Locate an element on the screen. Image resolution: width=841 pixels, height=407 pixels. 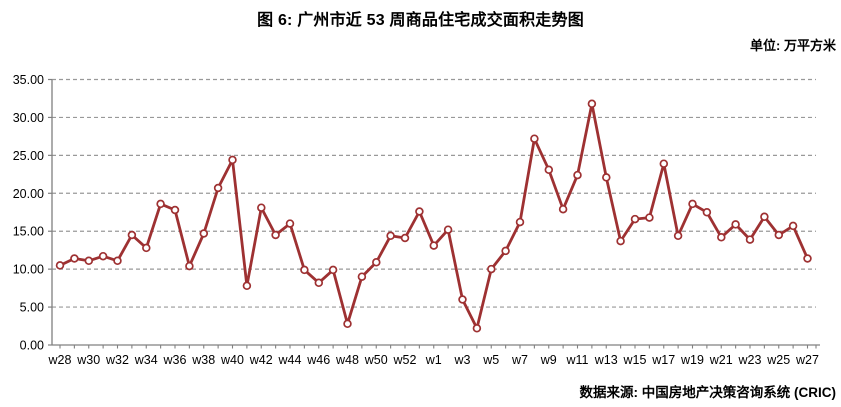
svg-text: w44 is located at coordinates (290, 360).